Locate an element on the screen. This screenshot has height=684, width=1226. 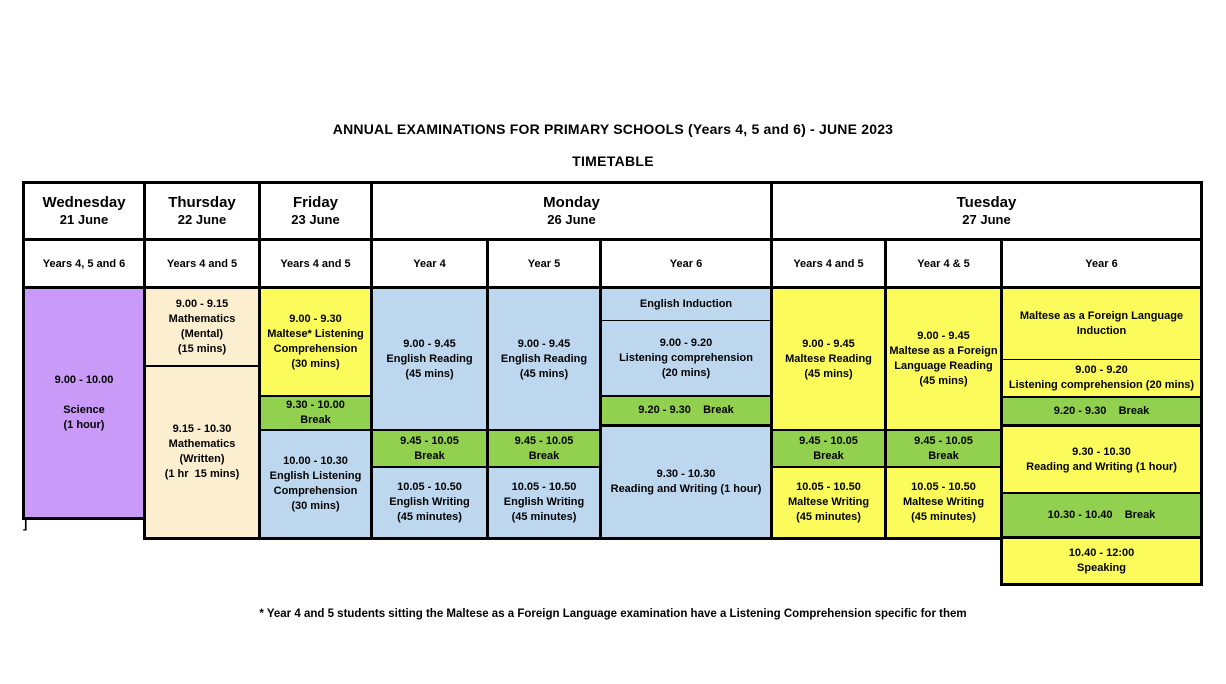
cell-line is located at coordinates (83, 395).